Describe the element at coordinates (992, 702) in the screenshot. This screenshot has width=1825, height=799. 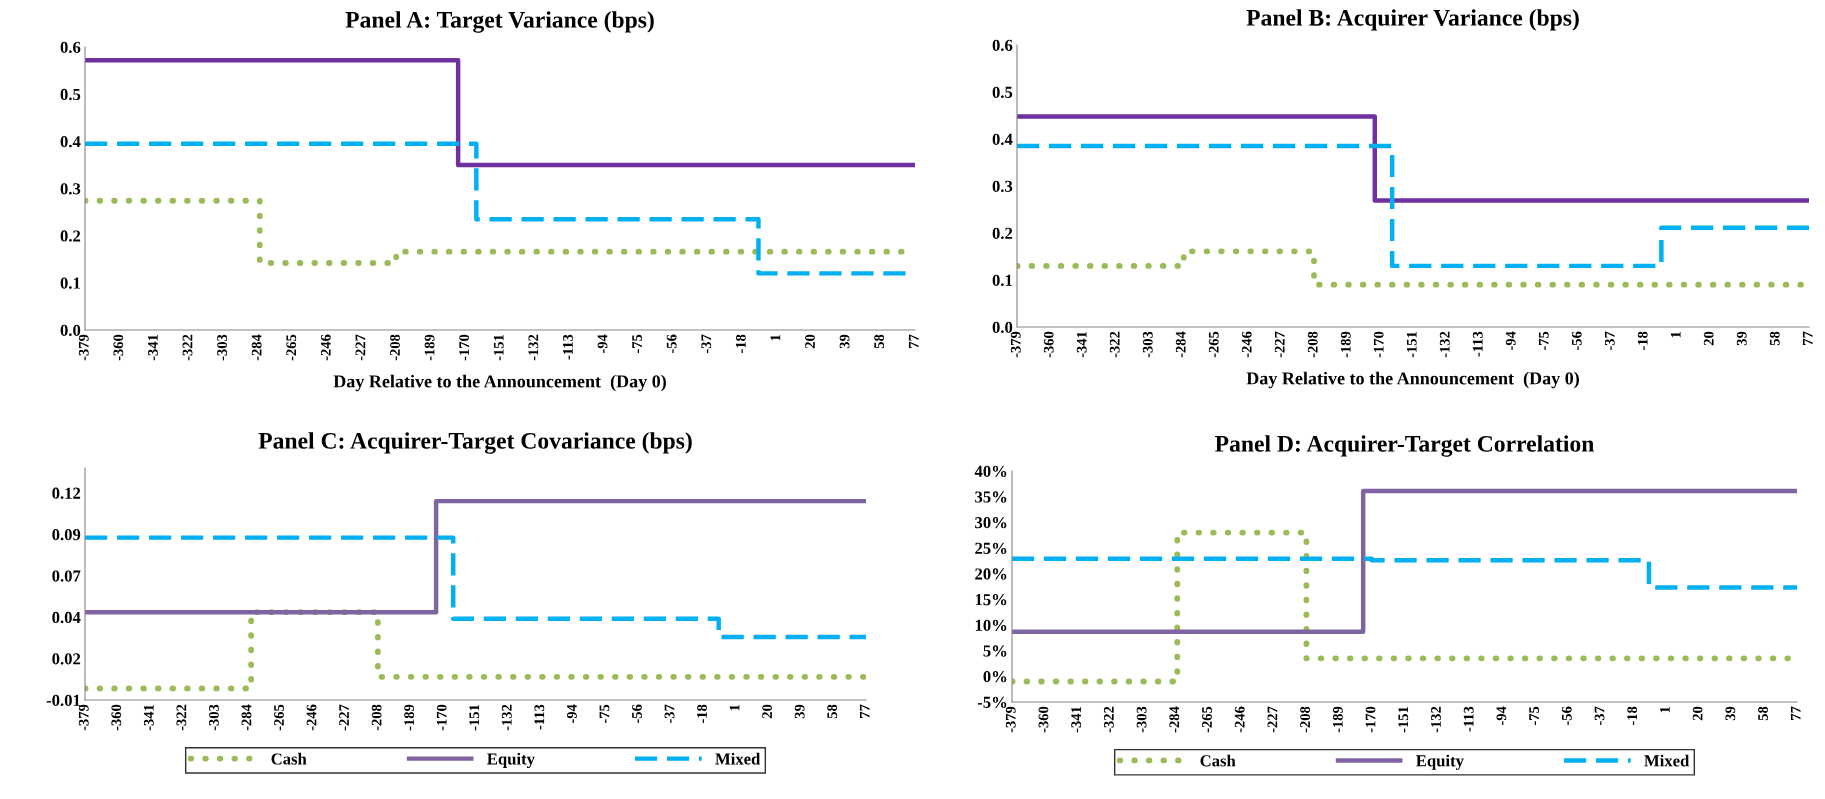
I see `y-tick-label: -5%` at that location.